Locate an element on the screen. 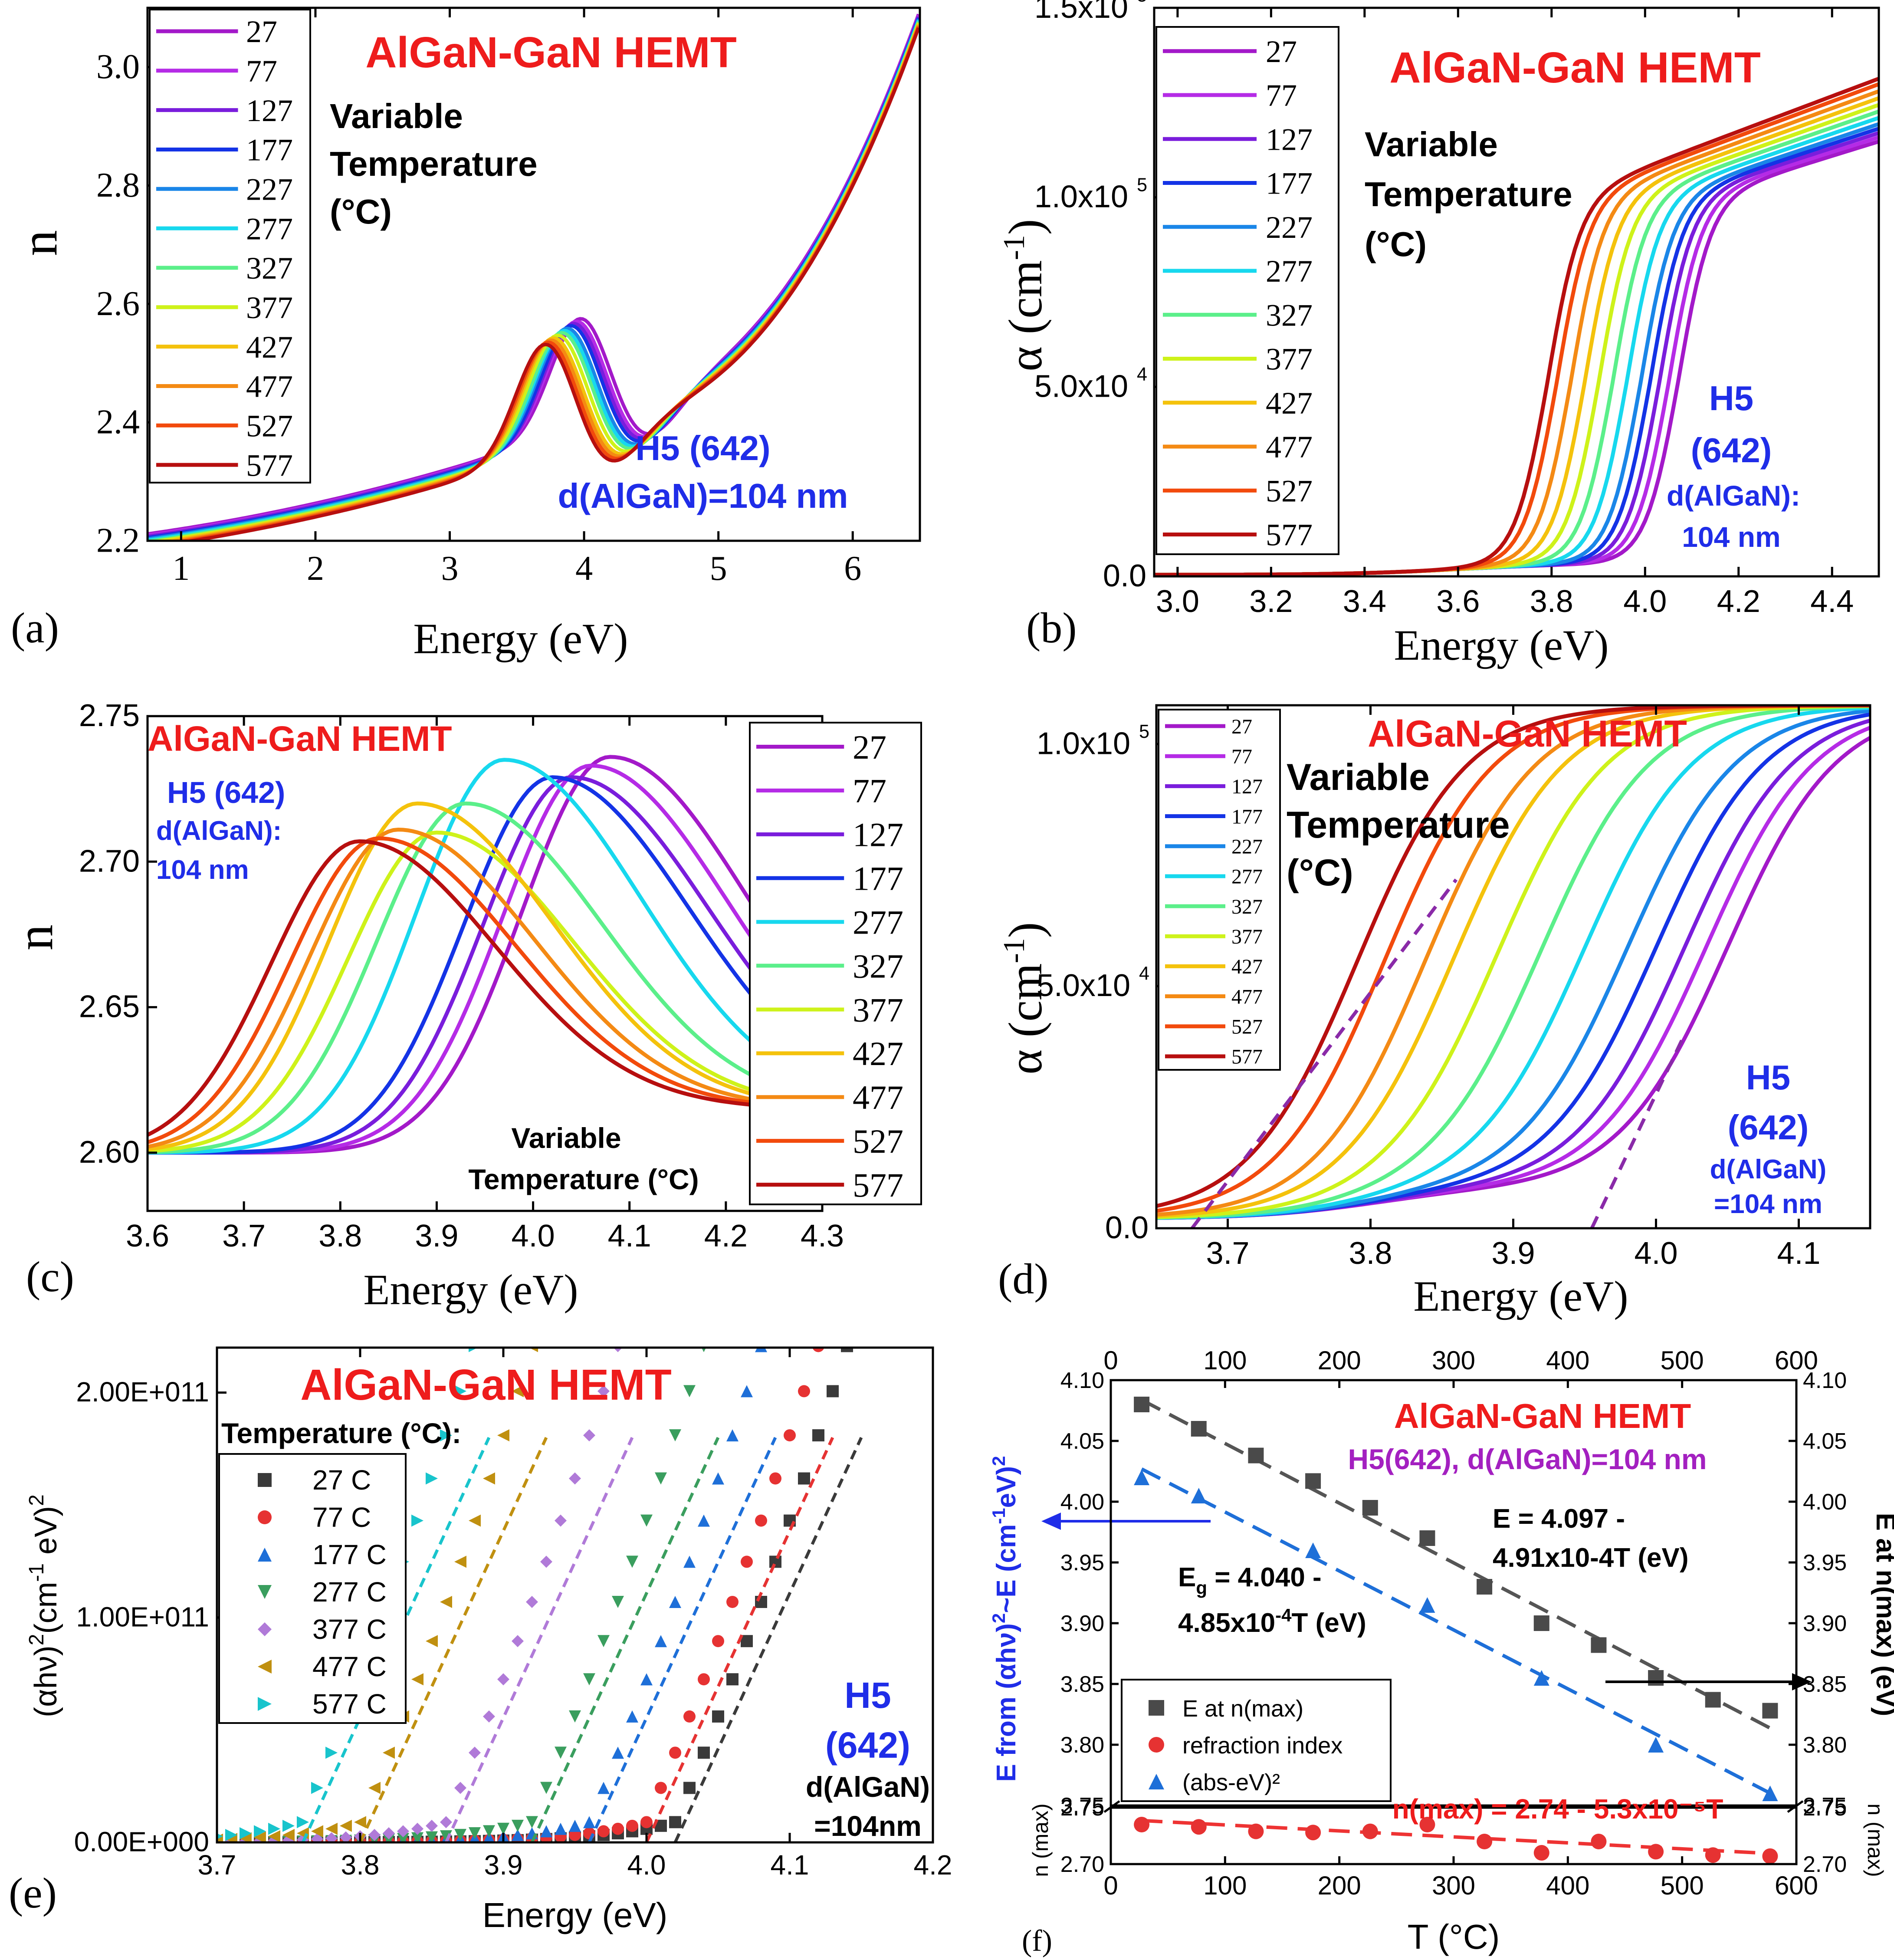 The width and height of the screenshot is (1894, 1960). ytick-label-right: 3.75 is located at coordinates (1825, 1806).